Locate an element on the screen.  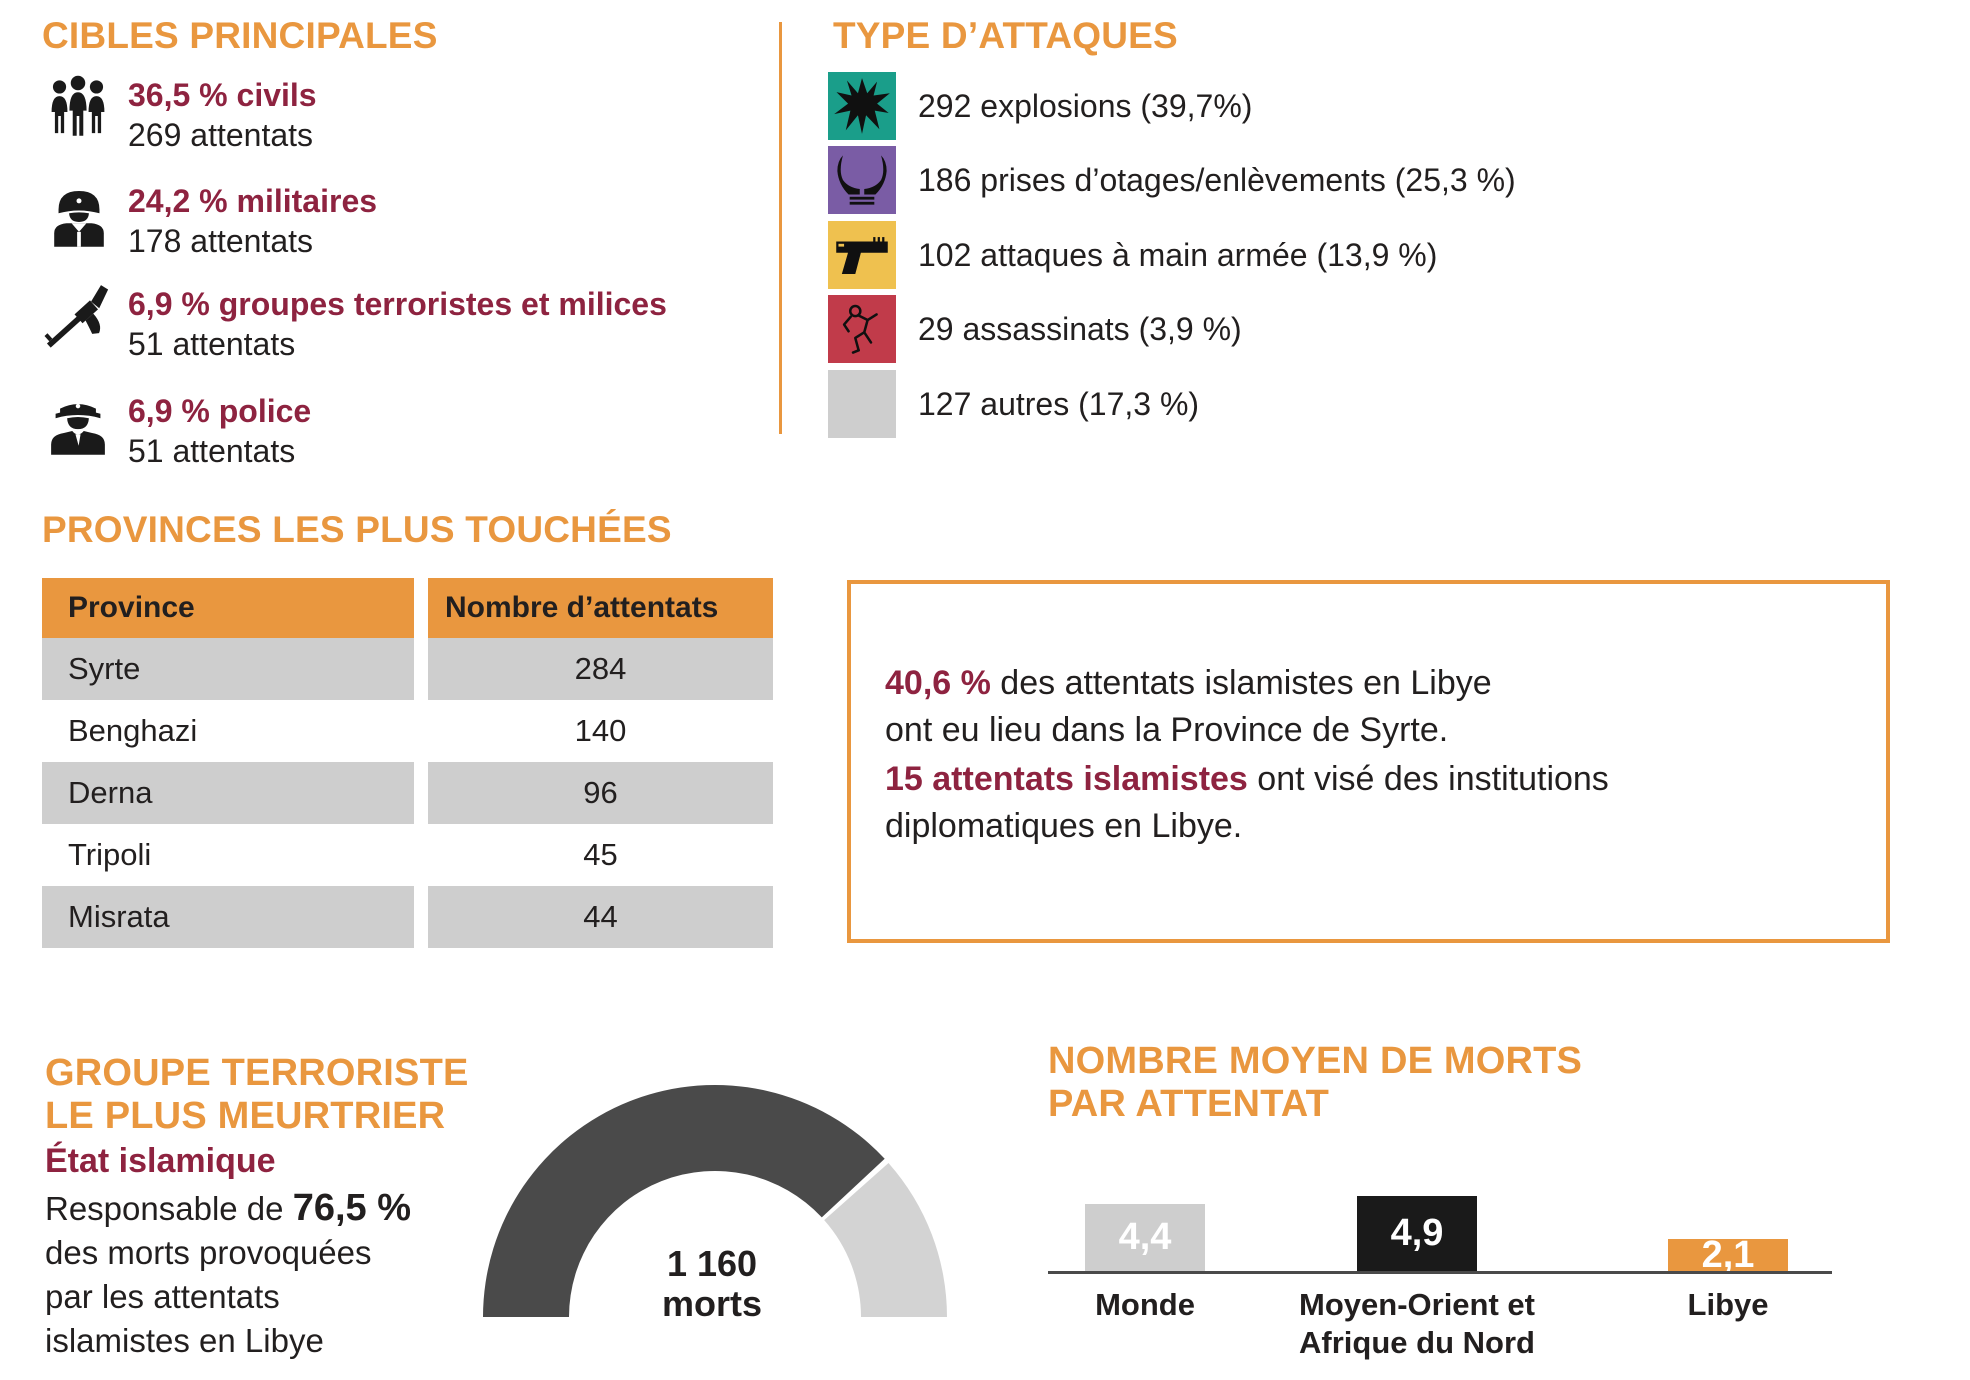
cibles-item-count: 178 attentats is located at coordinates (221, 241).